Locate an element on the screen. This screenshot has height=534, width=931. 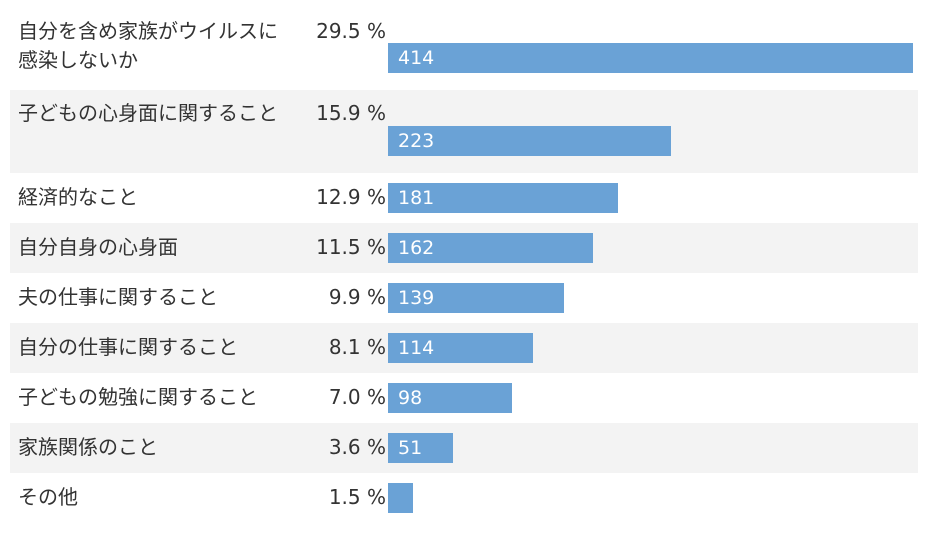
bar-value-label: 162 is located at coordinates (416, 248).